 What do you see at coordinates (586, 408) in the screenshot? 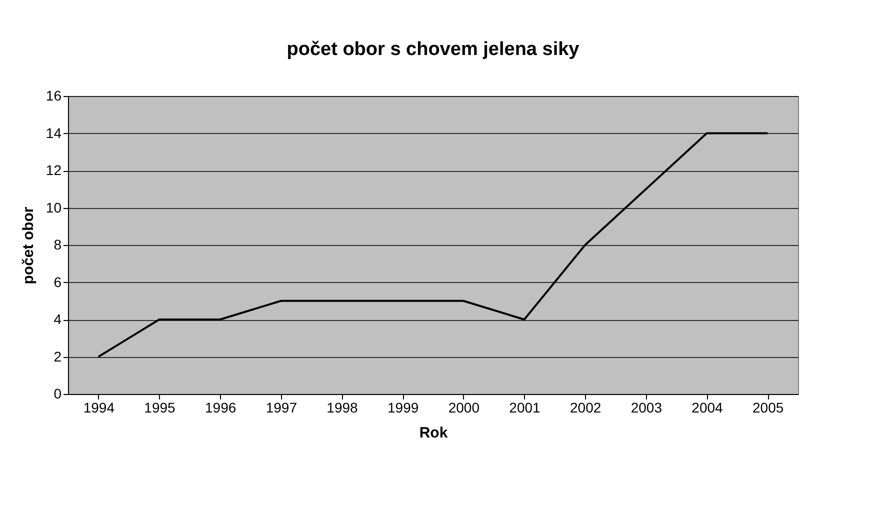
I see `x-tick-label: 2002` at bounding box center [586, 408].